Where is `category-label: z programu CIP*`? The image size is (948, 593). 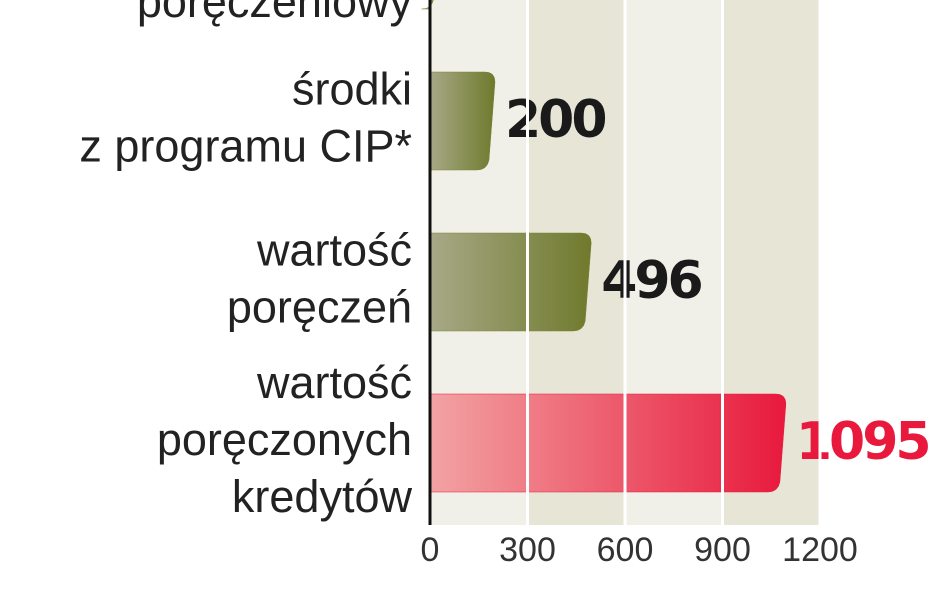 category-label: z programu CIP* is located at coordinates (245, 145).